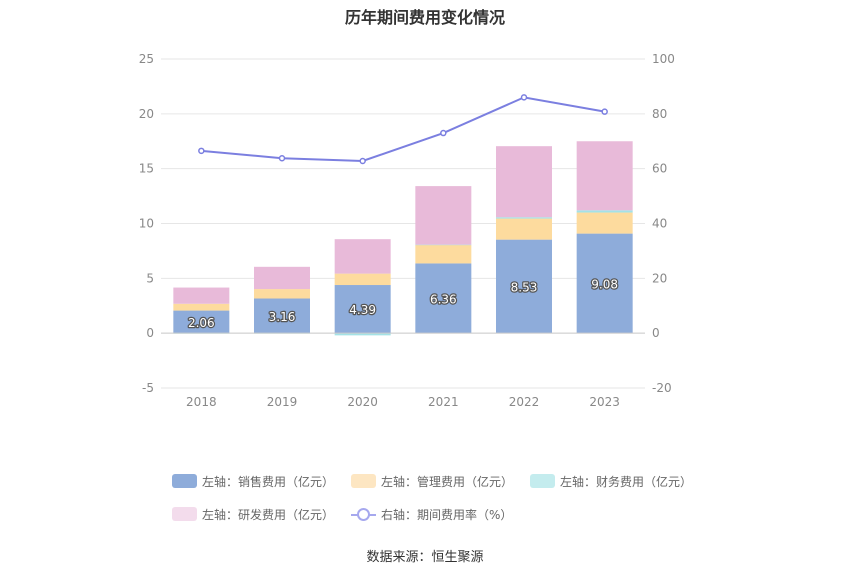  Describe the element at coordinates (184, 514) in the screenshot. I see `legend-swatch-rd` at that location.